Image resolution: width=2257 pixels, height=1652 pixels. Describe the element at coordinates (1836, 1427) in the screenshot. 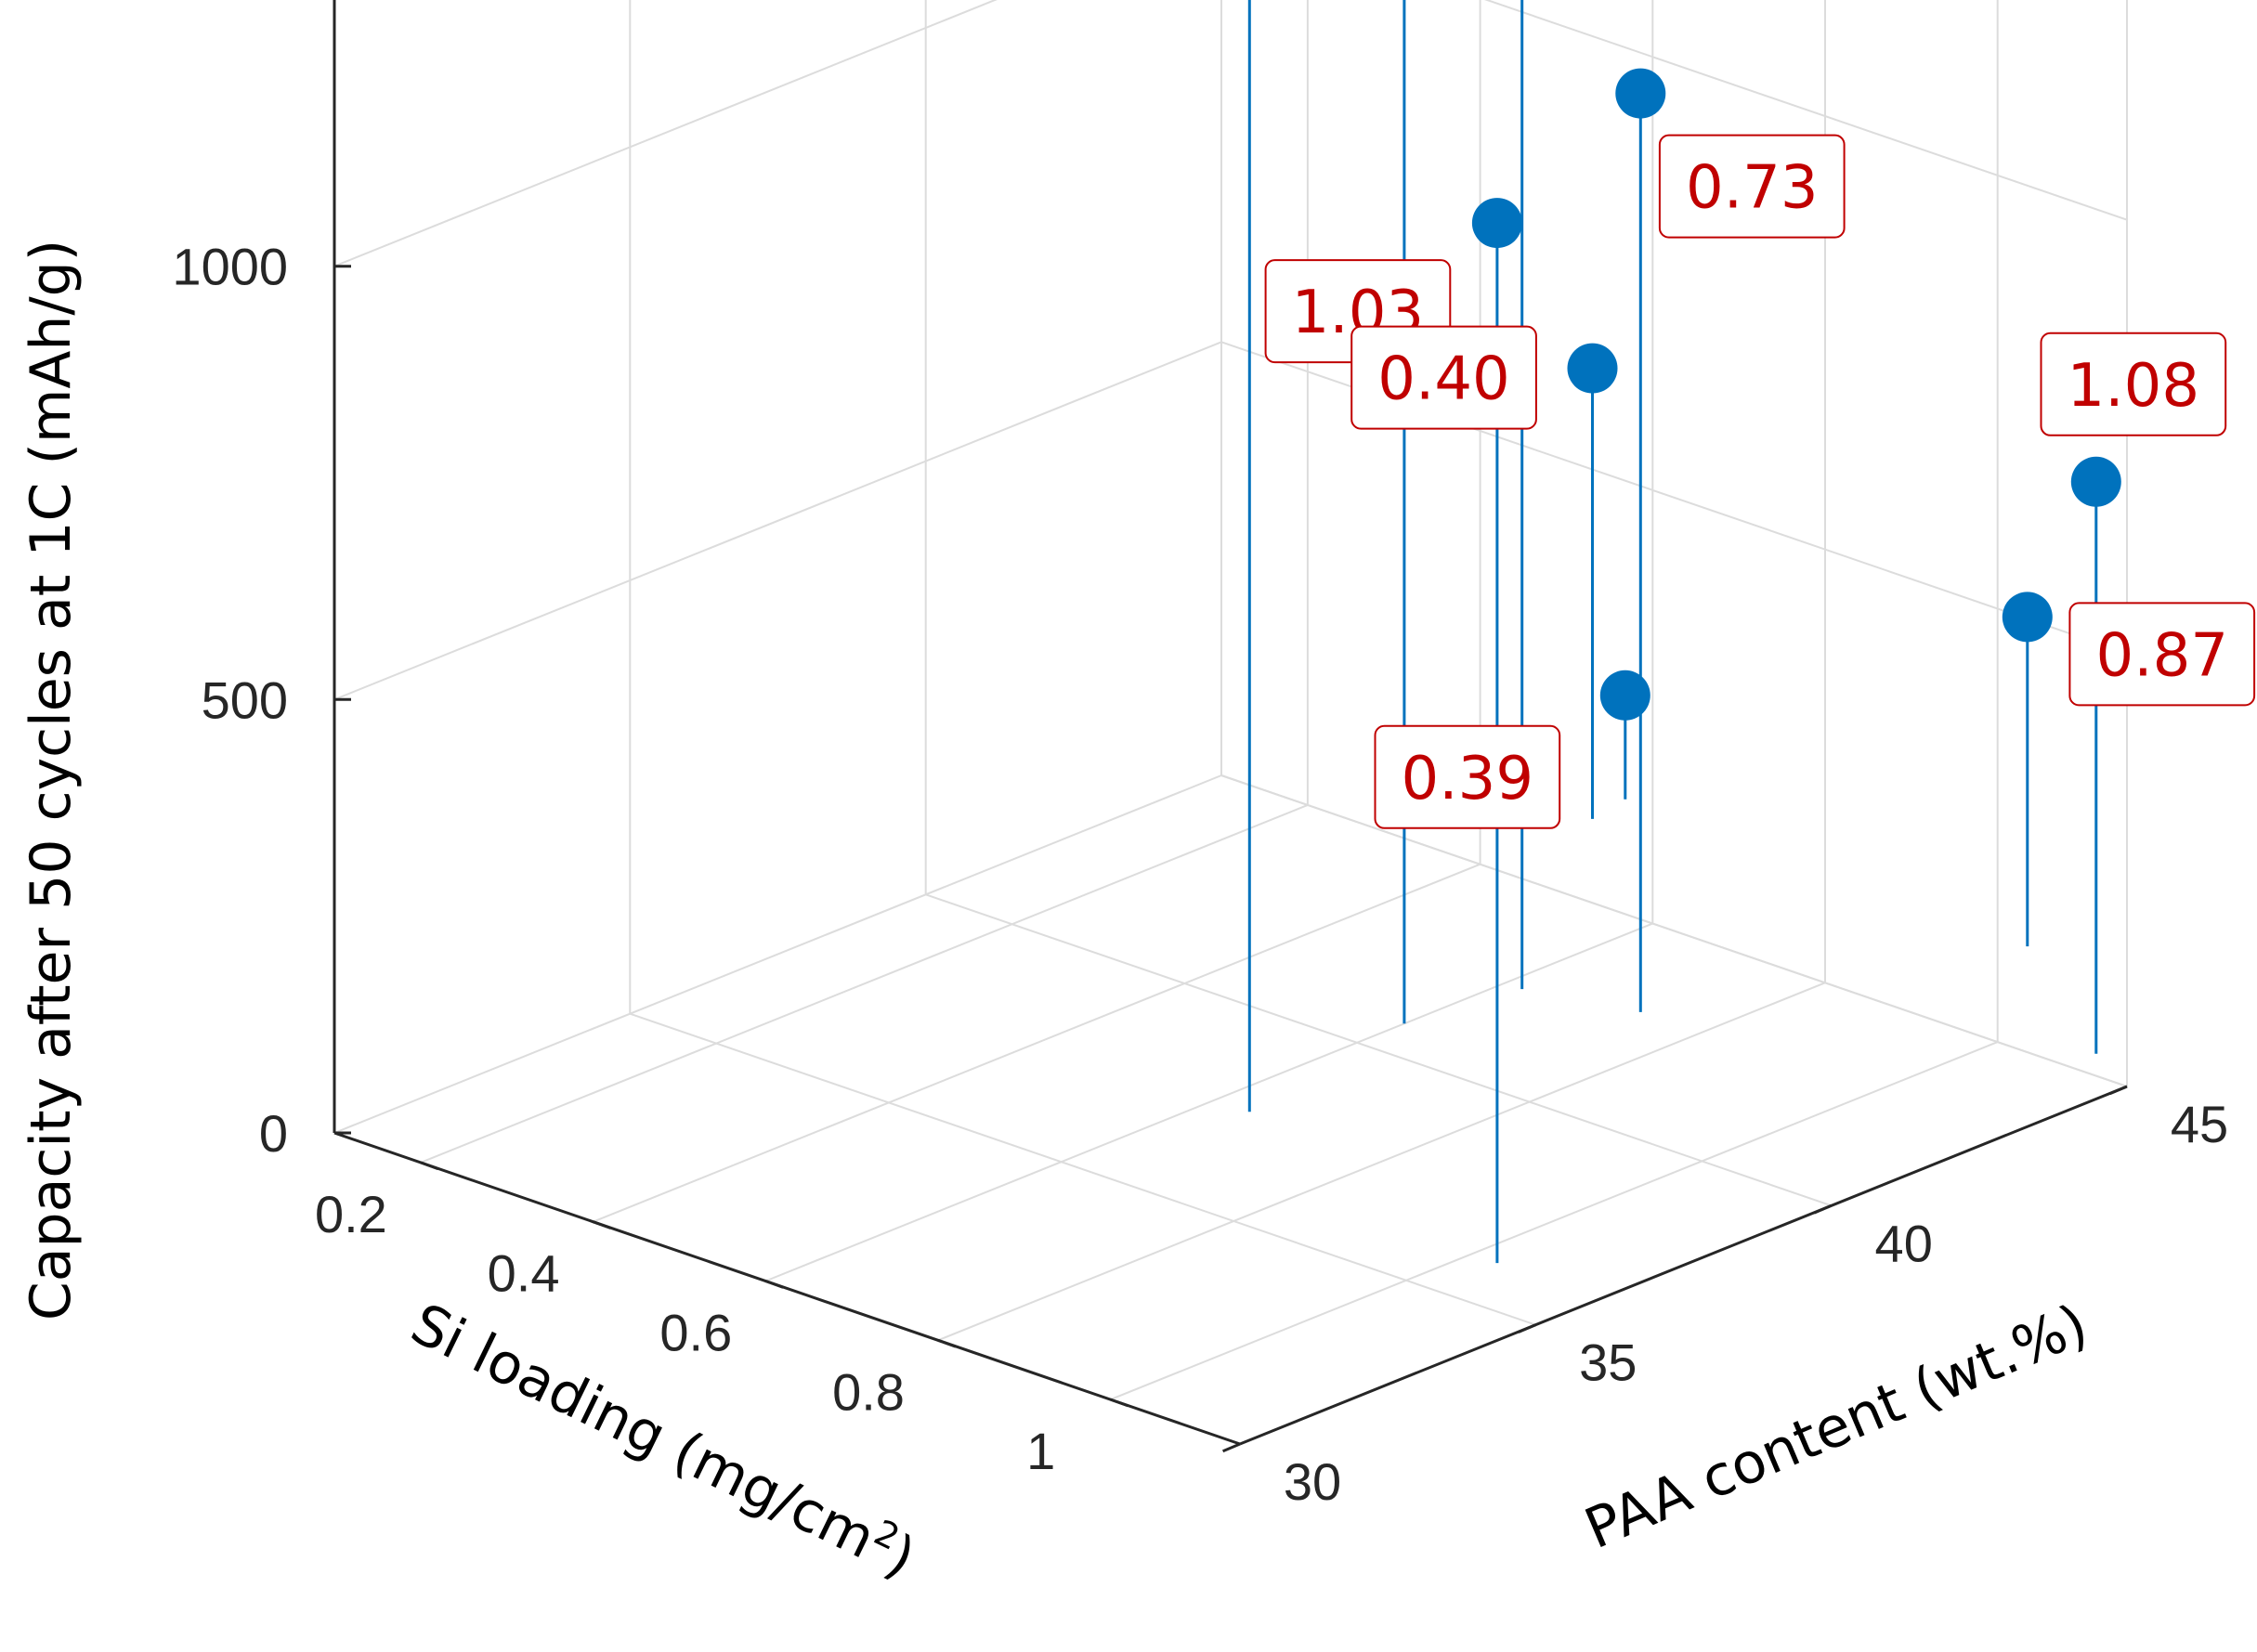

I see `y-axis-title: PAA content (wt.%)` at that location.